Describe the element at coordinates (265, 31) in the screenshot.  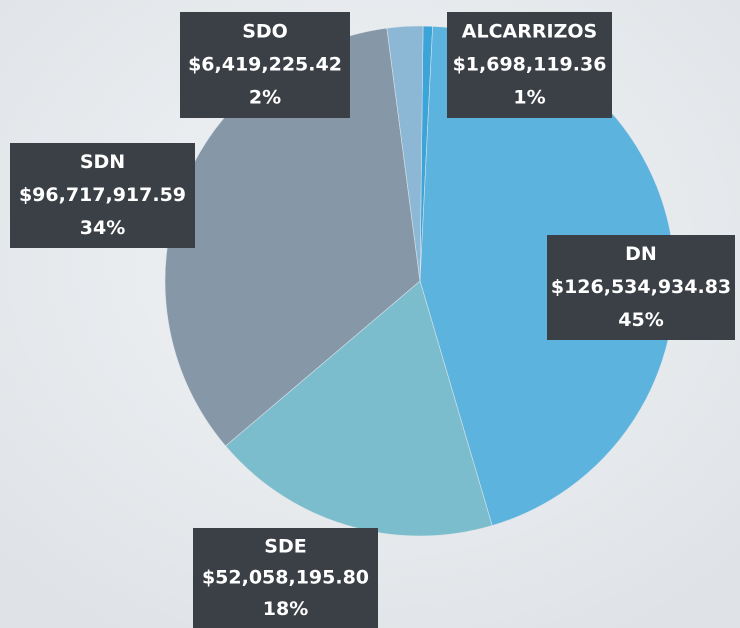
I see `category-label: SDO` at that location.